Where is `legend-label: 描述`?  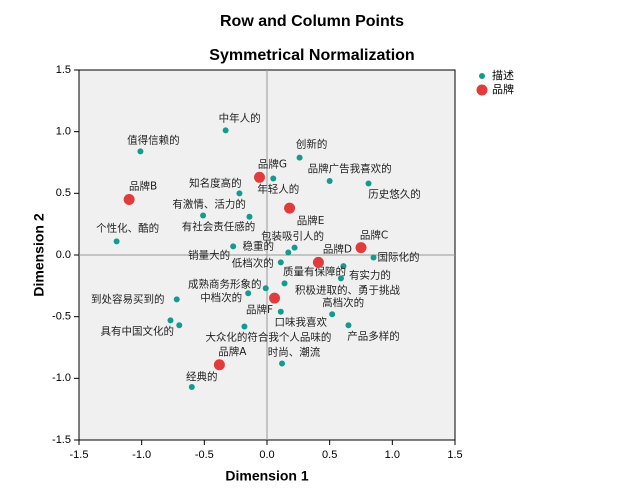 legend-label: 描述 is located at coordinates (503, 75).